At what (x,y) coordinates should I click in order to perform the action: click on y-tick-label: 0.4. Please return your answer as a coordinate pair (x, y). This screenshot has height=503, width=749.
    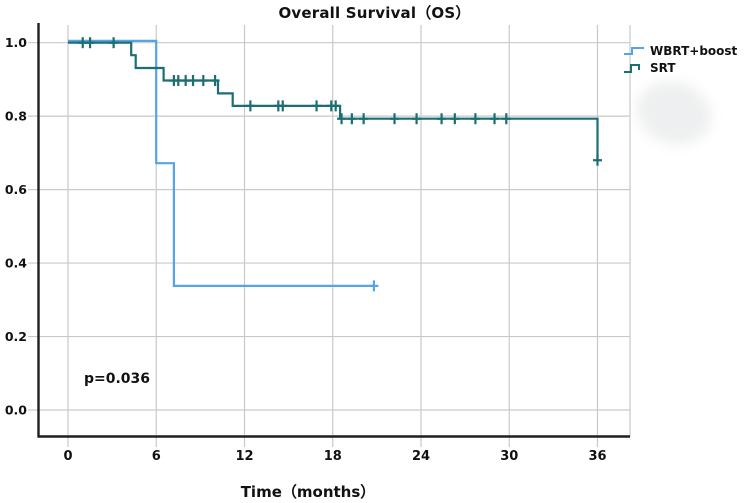
    Looking at the image, I should click on (16, 263).